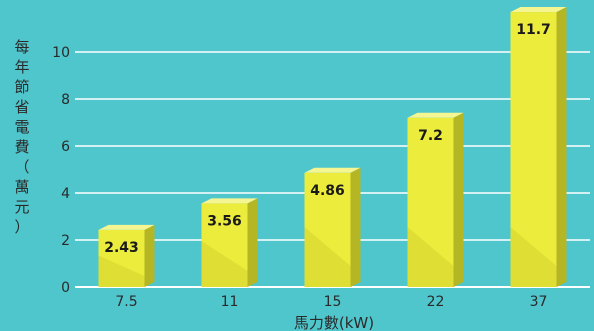 This screenshot has width=594, height=331. I want to click on y-axis-title-char: 省, so click(21, 107).